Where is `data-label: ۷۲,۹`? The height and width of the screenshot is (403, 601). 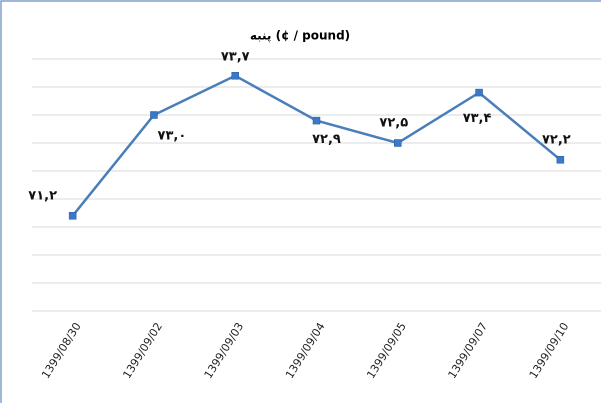 data-label: ۷۲,۹ is located at coordinates (326, 139).